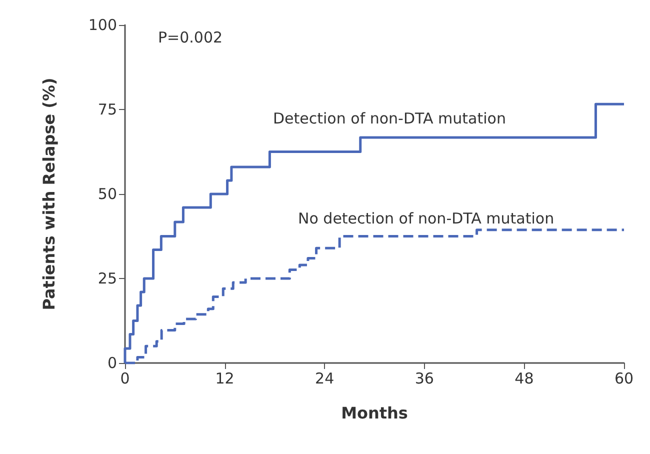 The image size is (650, 454). Describe the element at coordinates (102, 25) in the screenshot. I see `y-tick-label: 100` at that location.